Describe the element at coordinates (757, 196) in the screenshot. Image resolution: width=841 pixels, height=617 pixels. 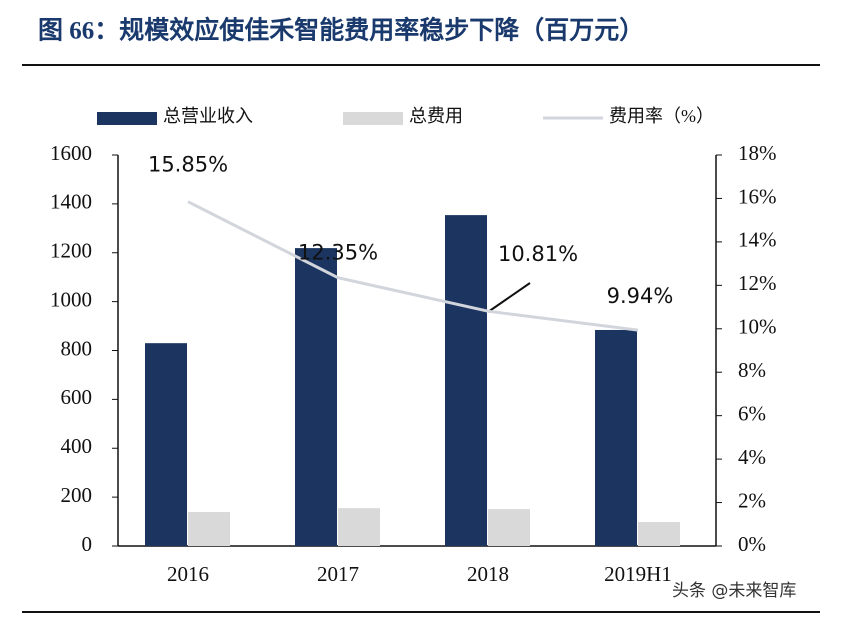
I see `y2-tick-label: 16%` at that location.